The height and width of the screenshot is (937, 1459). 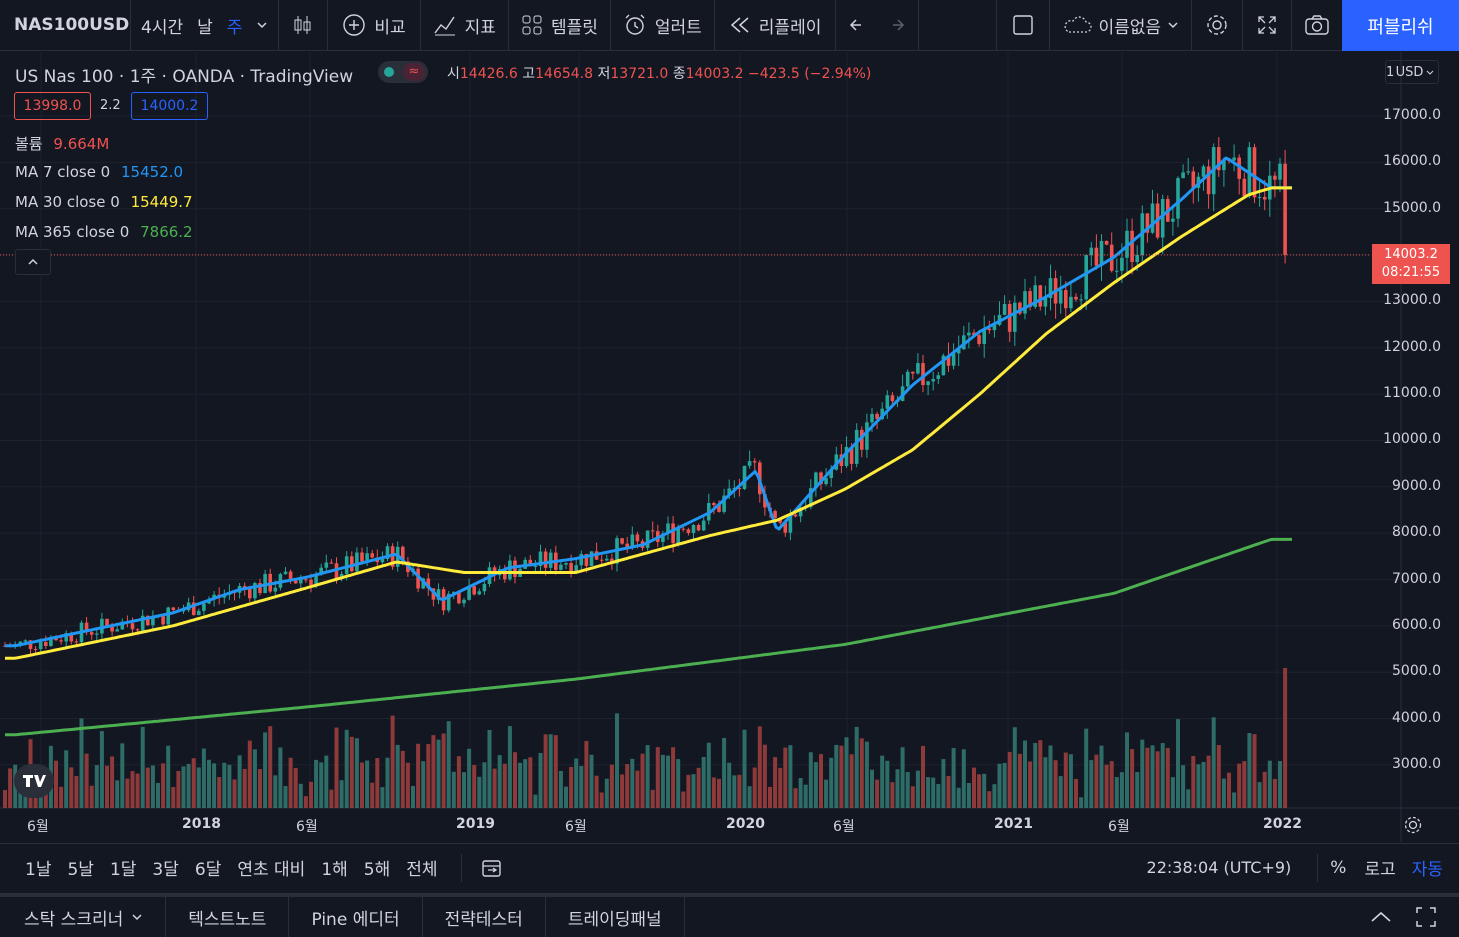 I want to click on chart-legend-title: US Nas 100 · 1주 · OANDA · TradingView, so click(x=184, y=74).